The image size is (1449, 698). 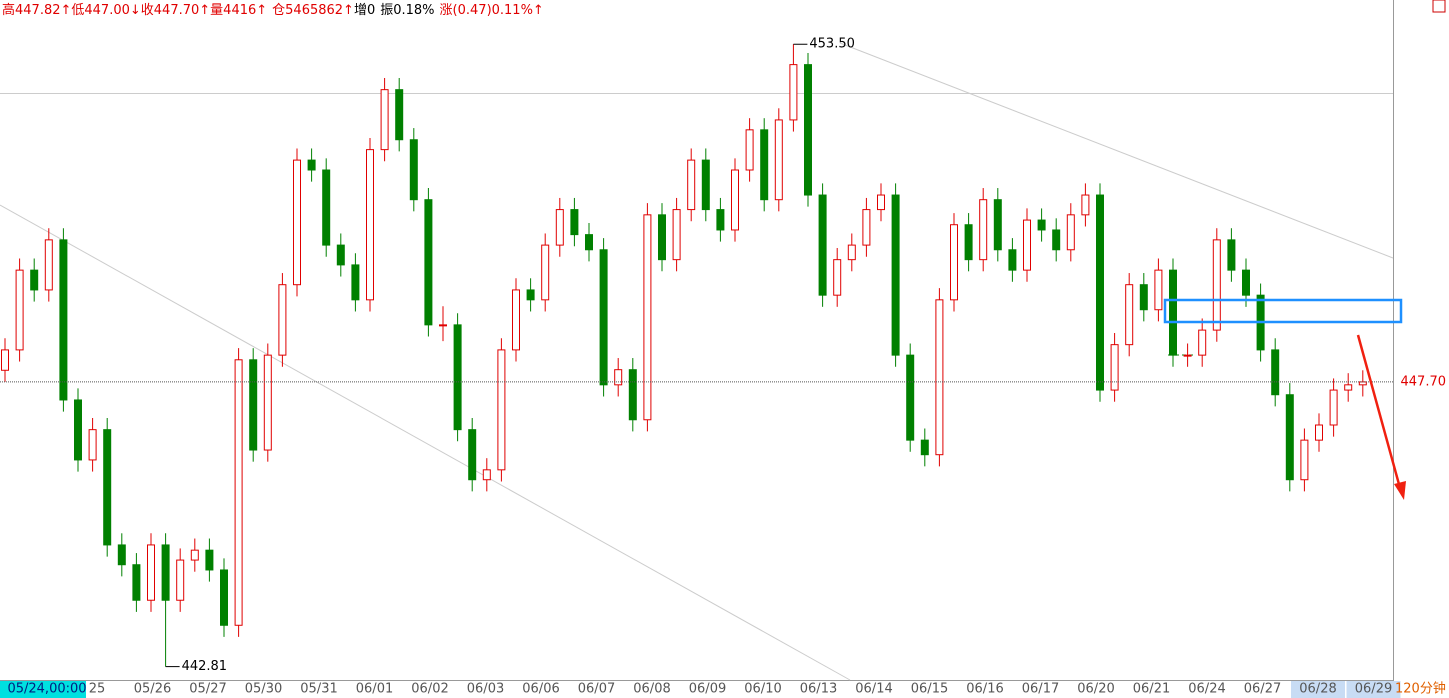 What do you see at coordinates (540, 689) in the screenshot?
I see `x-tick-label: 06/06` at bounding box center [540, 689].